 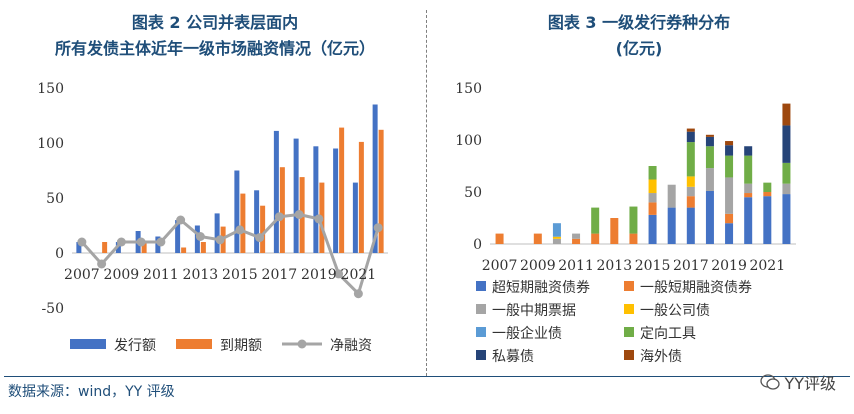 What do you see at coordinates (50, 144) in the screenshot?
I see `y-tick-label: 100` at bounding box center [50, 144].